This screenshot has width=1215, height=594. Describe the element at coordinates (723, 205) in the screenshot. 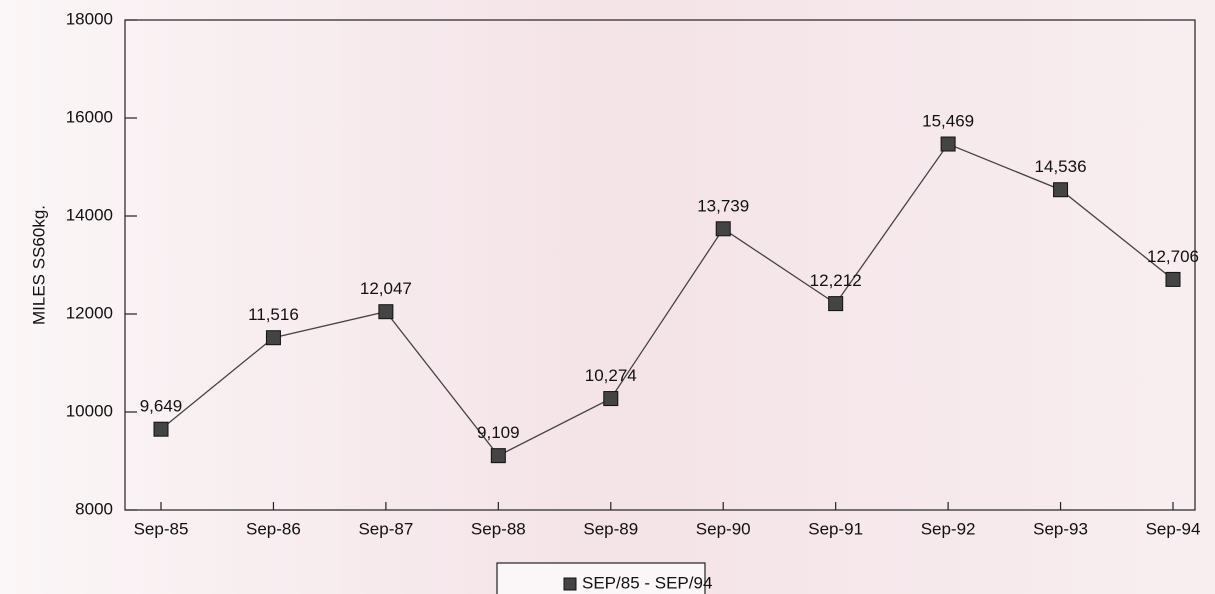

I see `data-label: 13,739` at that location.